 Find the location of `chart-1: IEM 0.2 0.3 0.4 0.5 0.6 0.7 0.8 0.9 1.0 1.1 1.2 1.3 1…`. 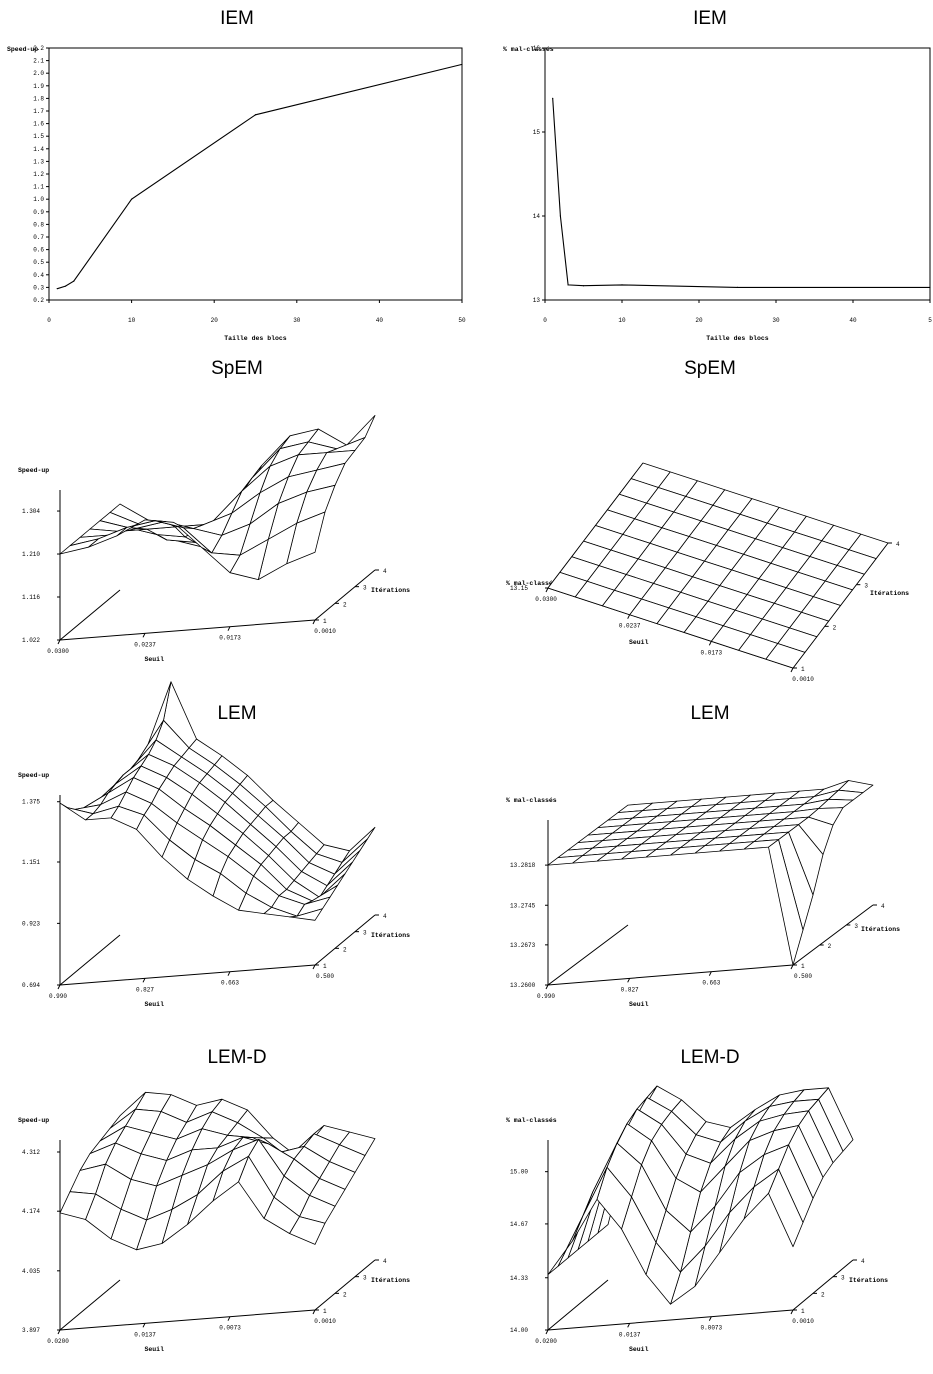

chart-1: IEM 0.2 0.3 0.4 0.5 0.6 0.7 0.8 0.9 1.0 1.1 1.2 1.3 1… is located at coordinates (236, 175).